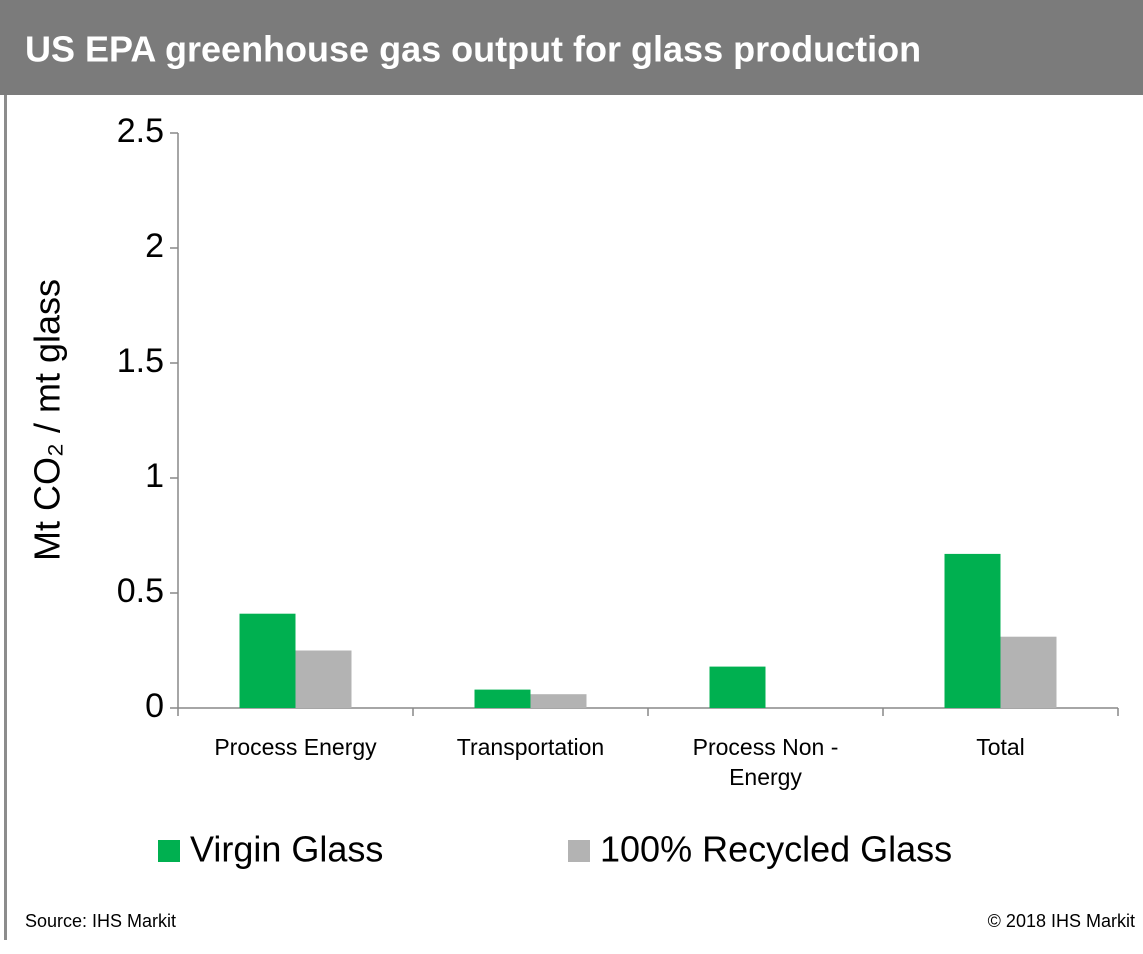 The width and height of the screenshot is (1143, 954). I want to click on header-bar, so click(571, 47).